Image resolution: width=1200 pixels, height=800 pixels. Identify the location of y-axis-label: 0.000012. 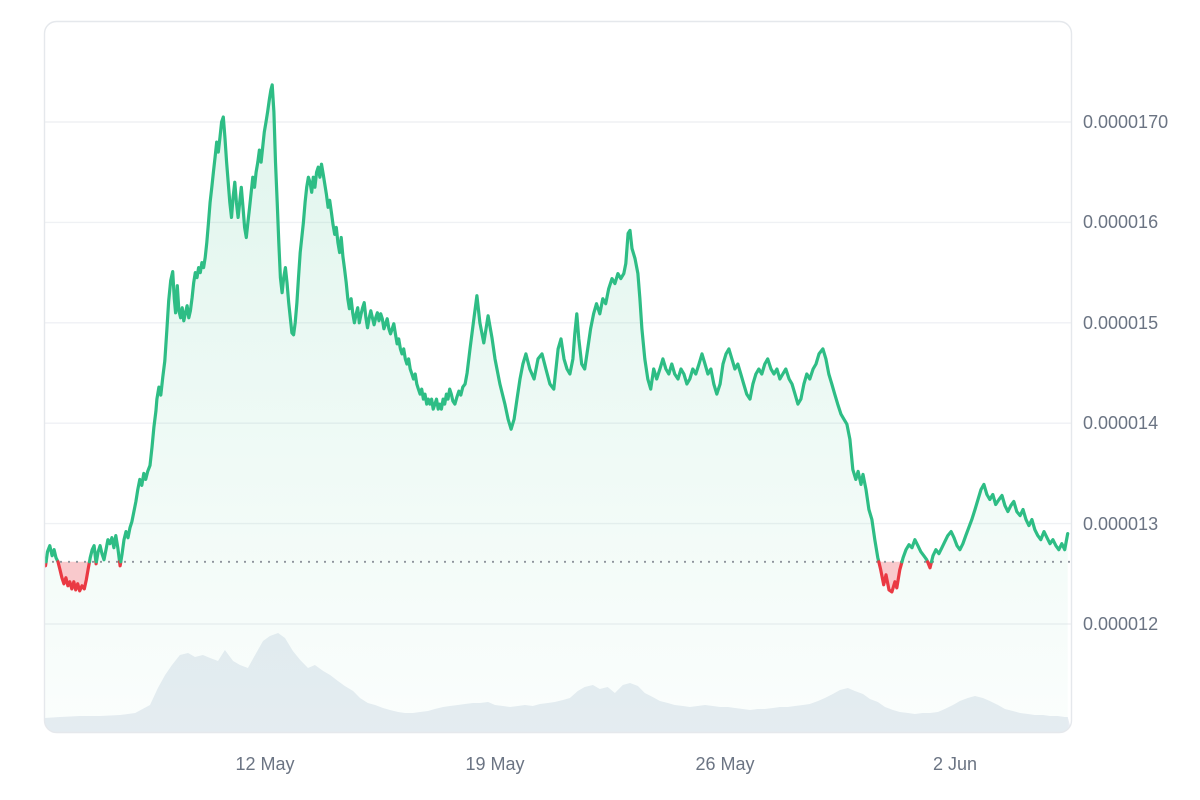
(1121, 624).